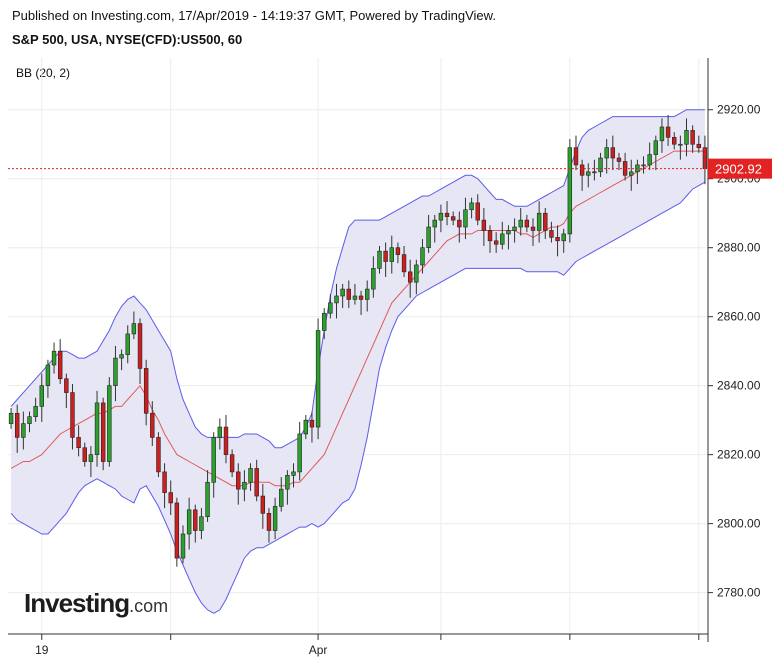  Describe the element at coordinates (739, 455) in the screenshot. I see `y-tick-label: 2820.00` at that location.